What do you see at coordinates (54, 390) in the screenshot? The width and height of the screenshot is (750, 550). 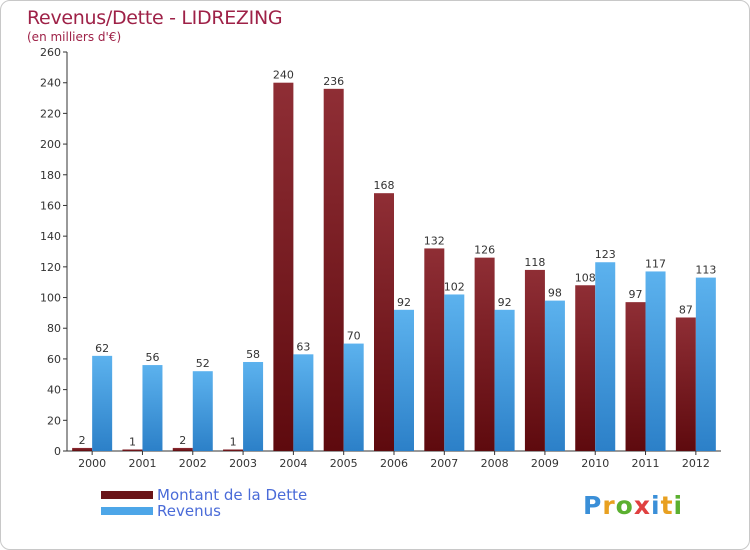 I see `y-tick-label: 40` at bounding box center [54, 390].